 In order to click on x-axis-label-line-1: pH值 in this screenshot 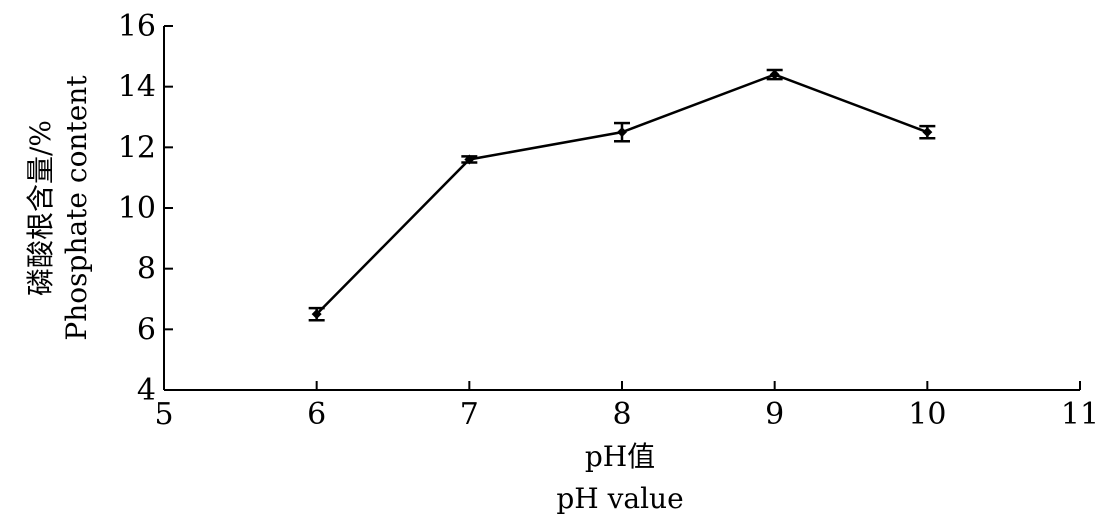, I will do `click(620, 456)`.